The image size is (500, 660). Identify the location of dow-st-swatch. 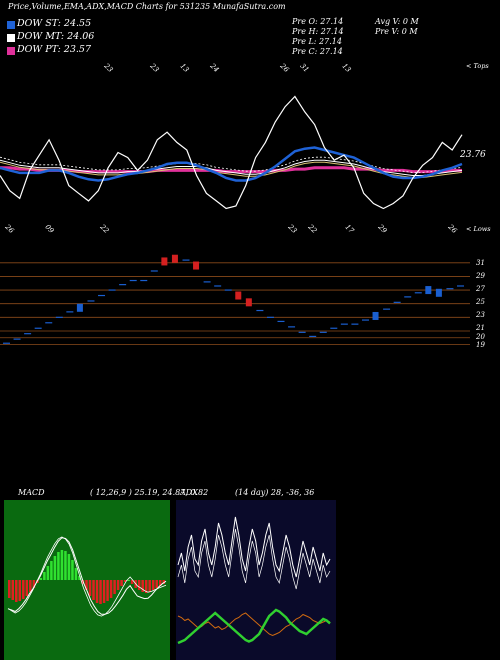
(11, 25).